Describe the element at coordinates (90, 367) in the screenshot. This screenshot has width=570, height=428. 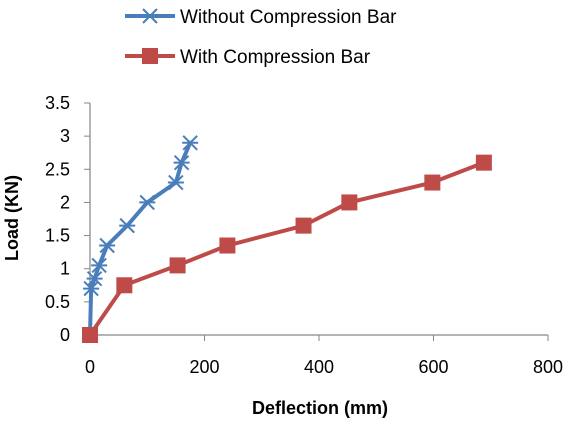
I see `x-tick-label: 0` at that location.